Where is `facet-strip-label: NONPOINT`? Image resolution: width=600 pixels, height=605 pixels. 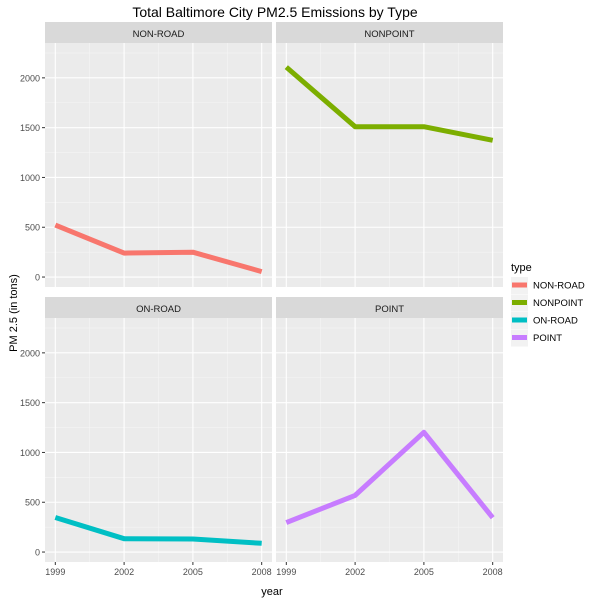
facet-strip-label: NONPOINT is located at coordinates (389, 34).